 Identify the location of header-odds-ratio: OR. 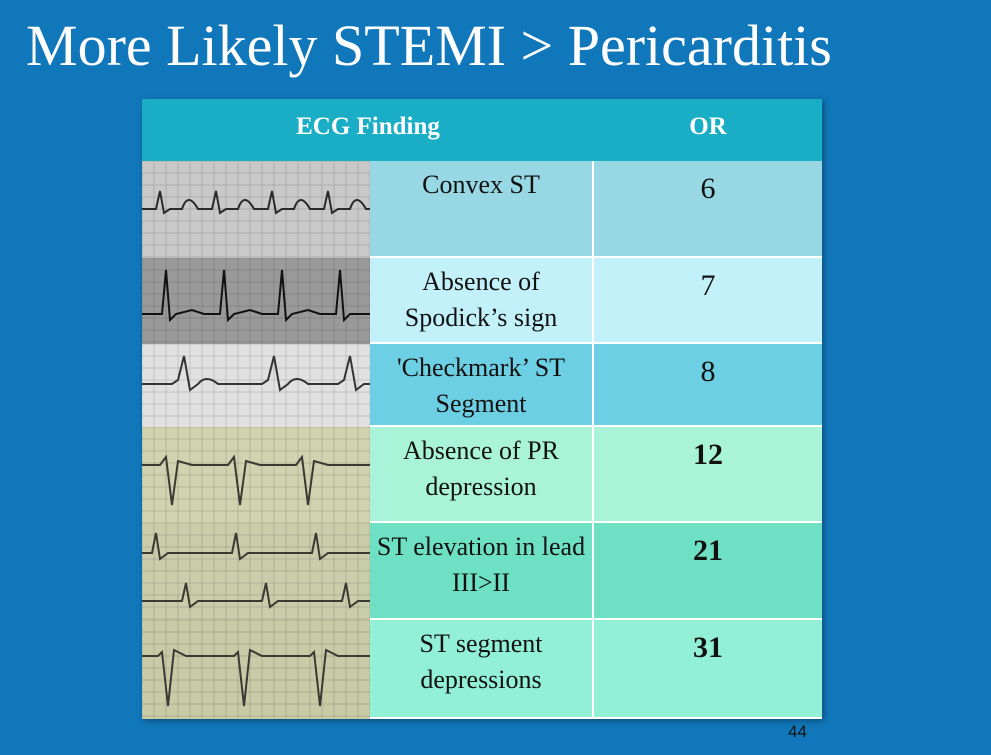
(708, 126).